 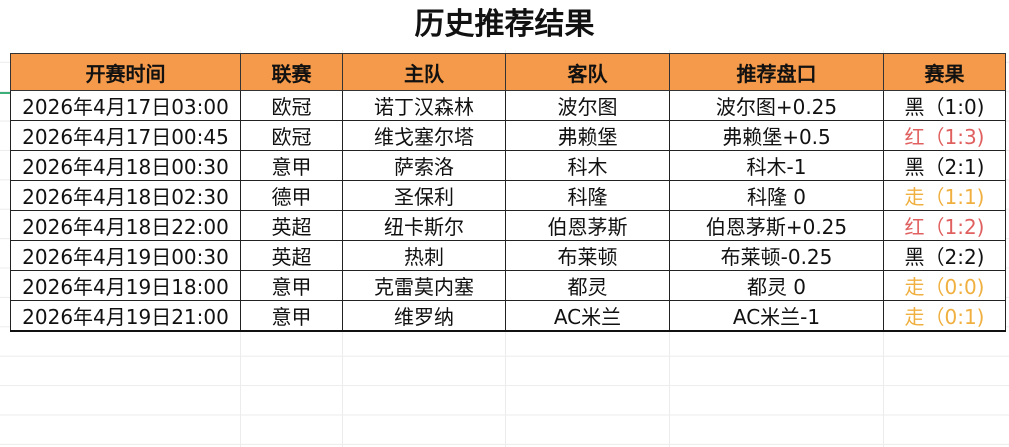 I want to click on cell-pick: 弗赖堡+0.5, so click(x=776, y=135).